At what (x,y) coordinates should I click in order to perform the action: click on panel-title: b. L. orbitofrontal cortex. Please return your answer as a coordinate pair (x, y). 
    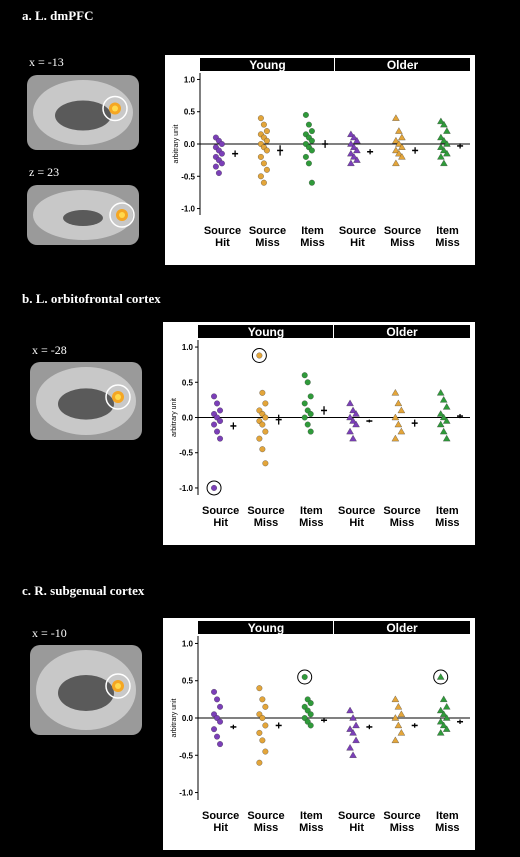
    Looking at the image, I should click on (91, 298).